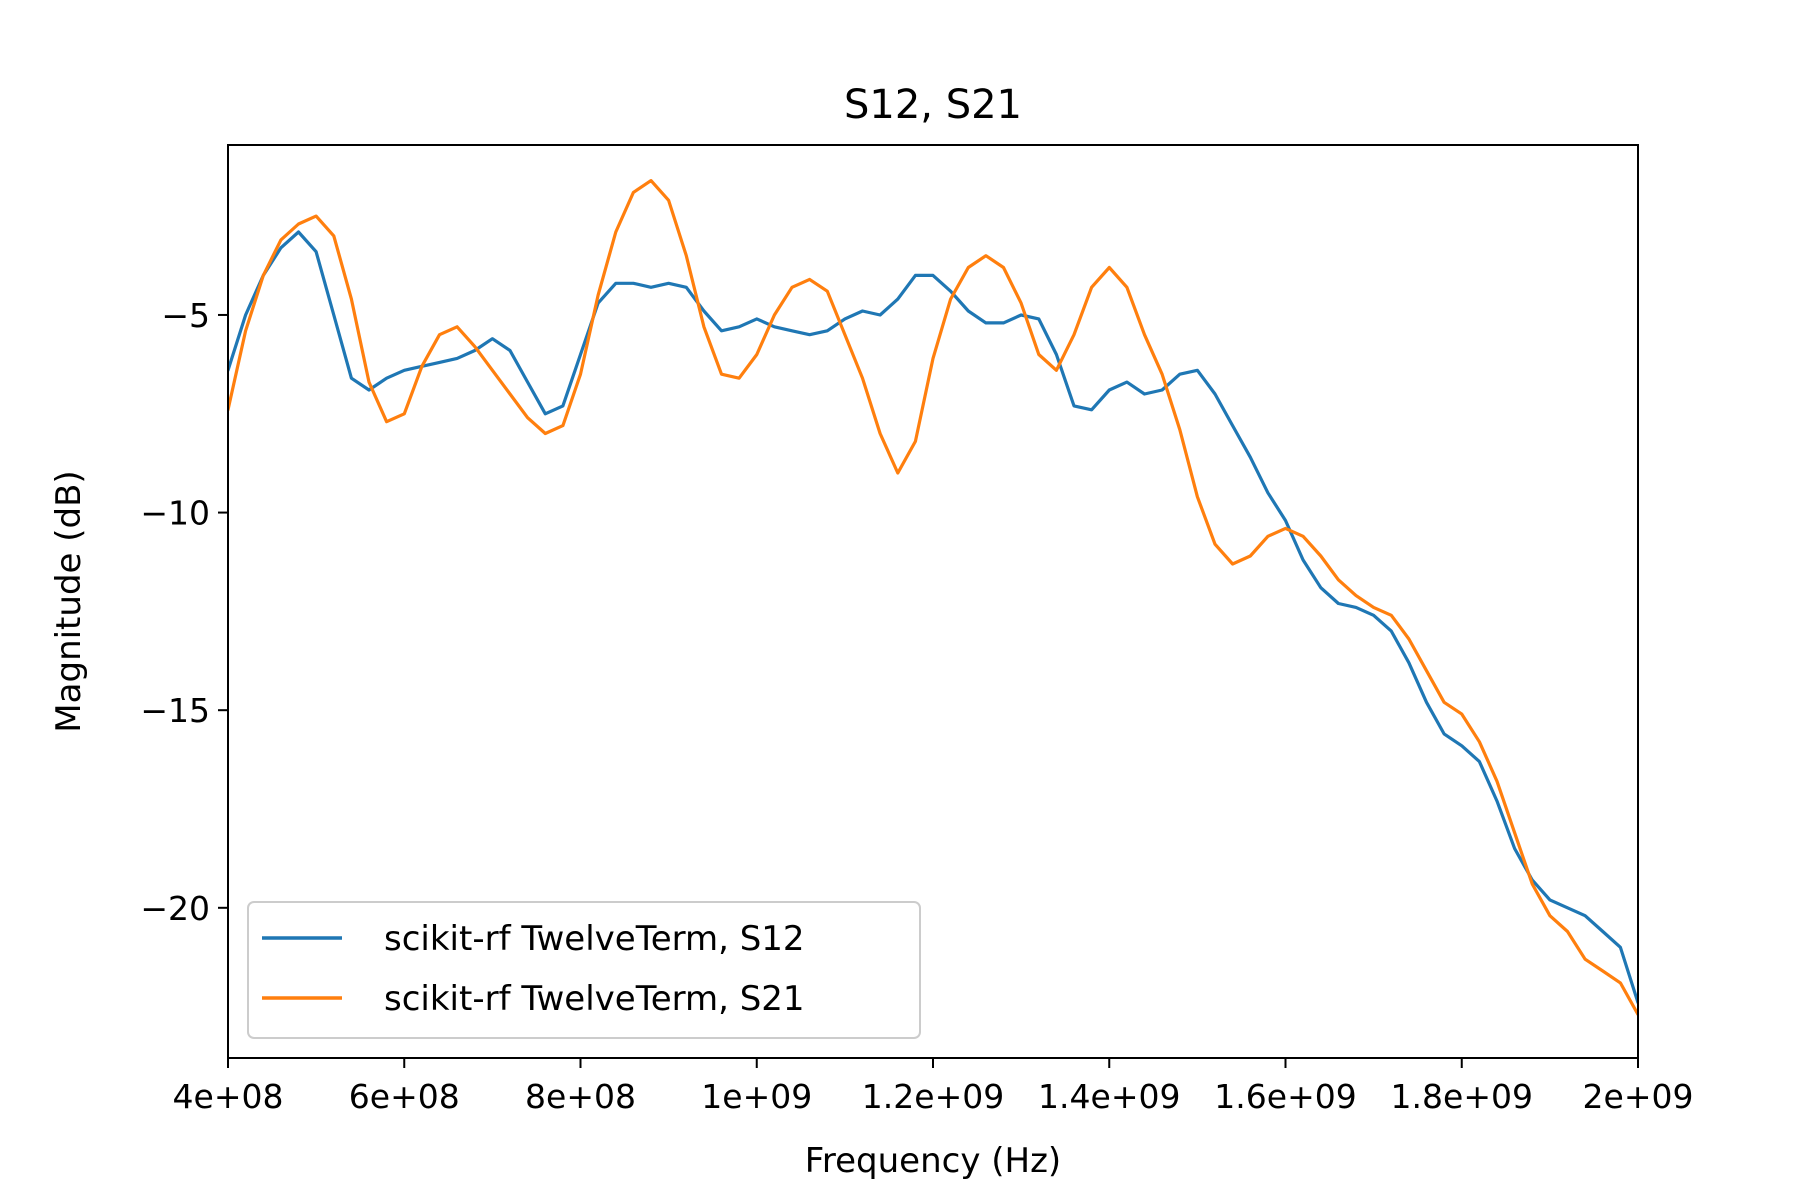  Describe the element at coordinates (69, 601) in the screenshot. I see `y-axis-label: Magnitude (dB)` at that location.